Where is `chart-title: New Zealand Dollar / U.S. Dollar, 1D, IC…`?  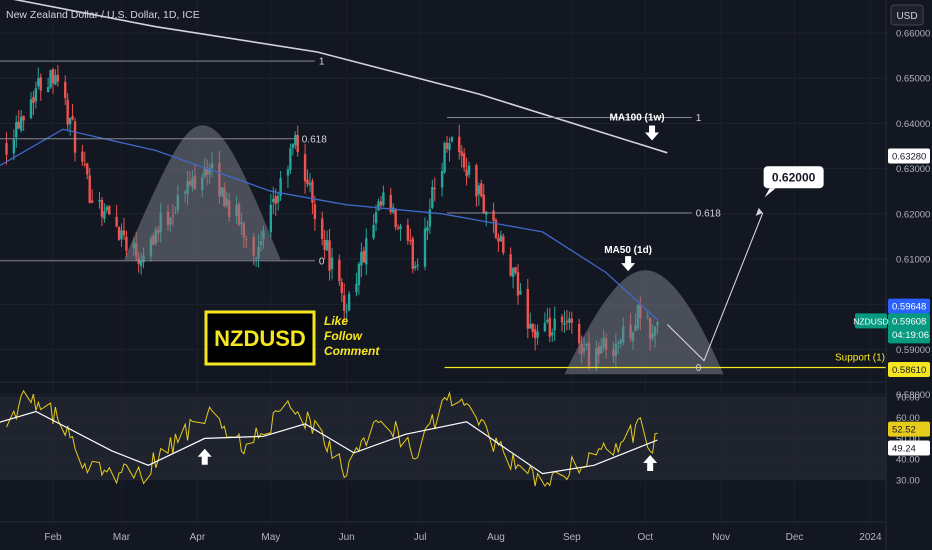 chart-title: New Zealand Dollar / U.S. Dollar, 1D, IC… is located at coordinates (103, 15).